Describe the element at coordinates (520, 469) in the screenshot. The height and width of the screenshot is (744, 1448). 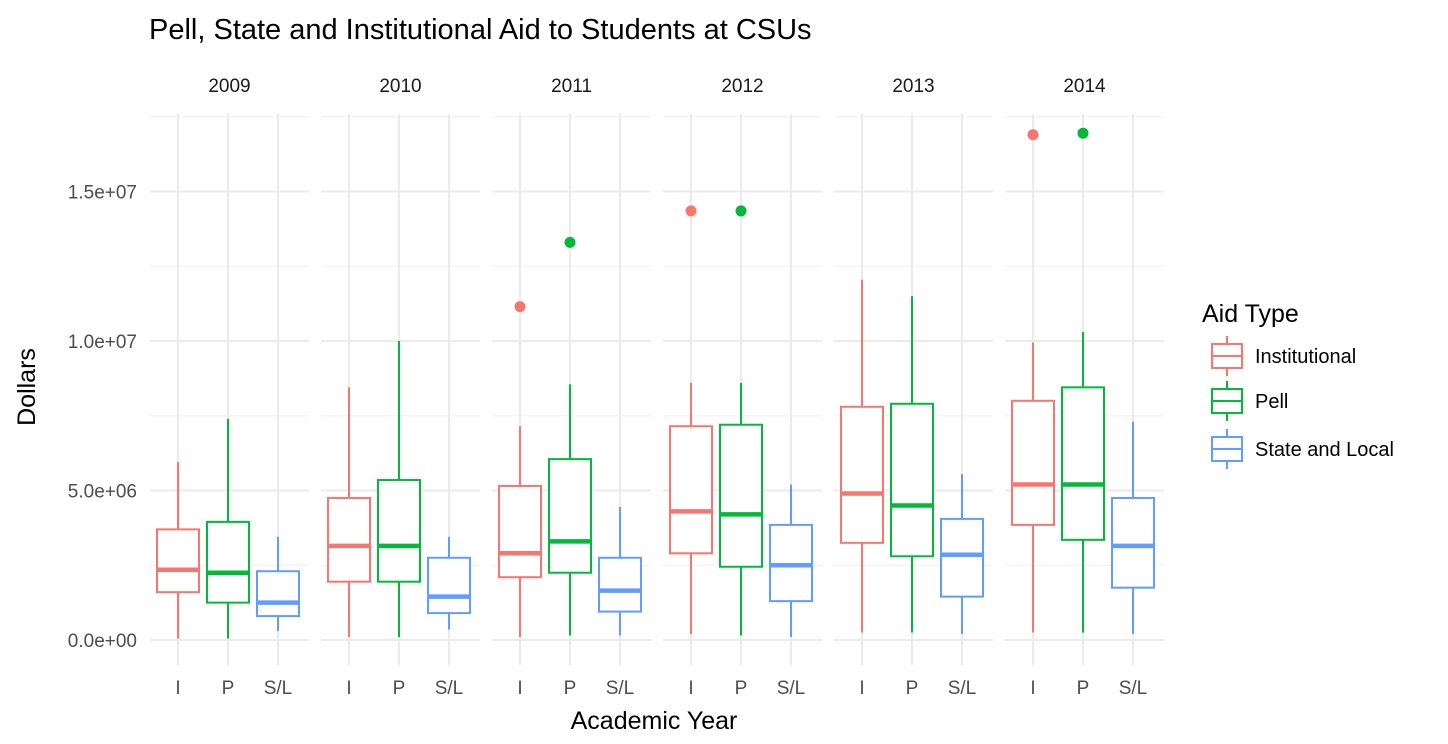
I see `box-2011-I` at that location.